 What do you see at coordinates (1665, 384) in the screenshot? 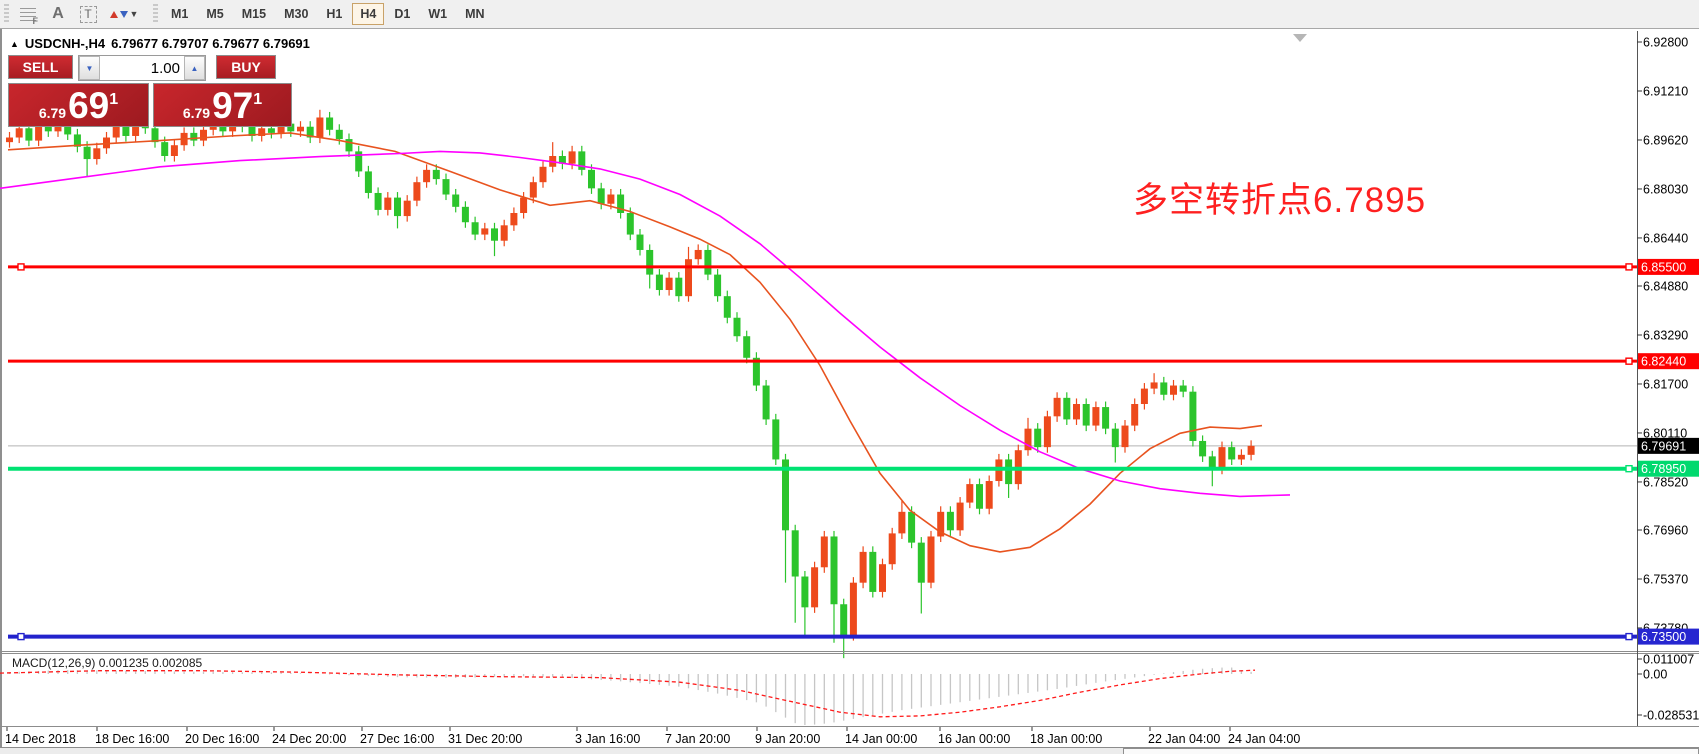
I see `svg-text: 6.81700` at bounding box center [1665, 384].